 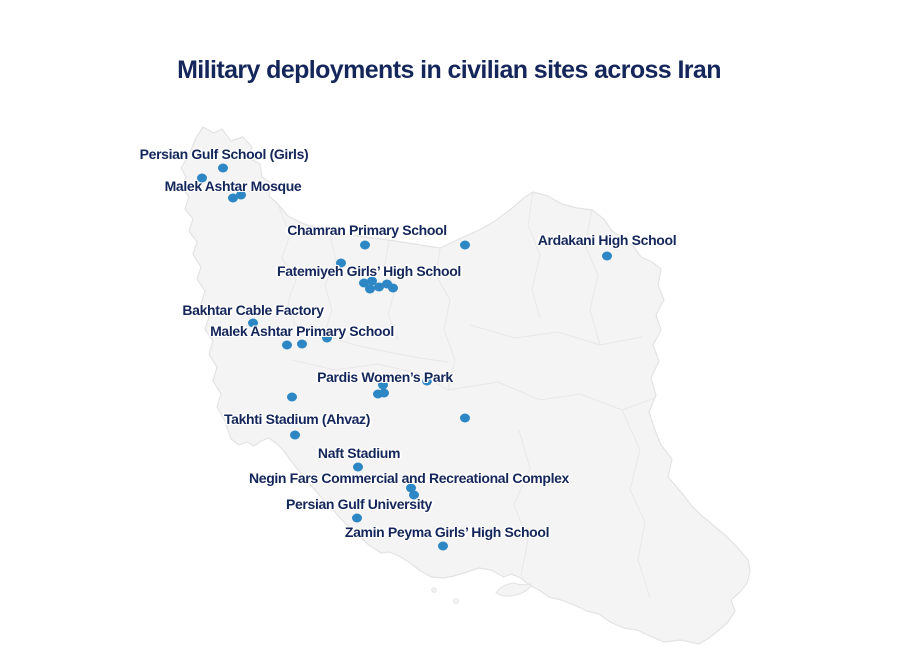 I want to click on site-label: Pardis Women’s Park, so click(x=385, y=377).